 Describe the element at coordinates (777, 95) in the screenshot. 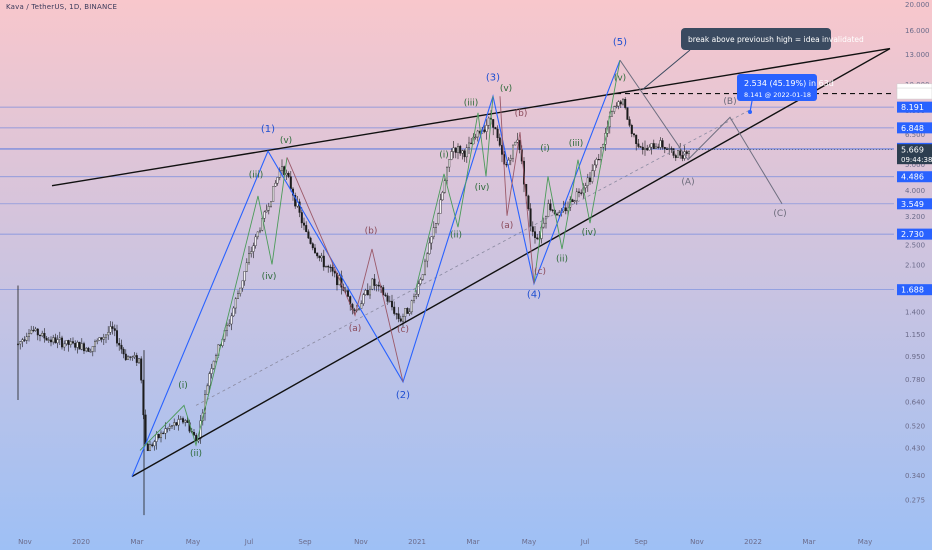

I see `measure-line2: 8.141 @ 2022-01-18` at that location.